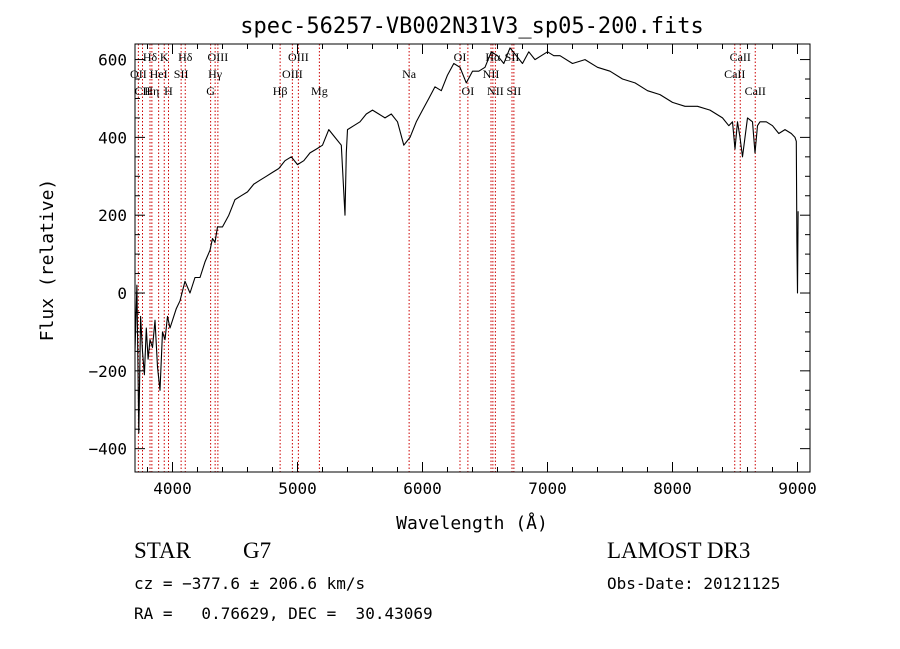 The width and height of the screenshot is (900, 649). Describe the element at coordinates (107, 371) in the screenshot. I see `y-tick-label: −200` at that location.